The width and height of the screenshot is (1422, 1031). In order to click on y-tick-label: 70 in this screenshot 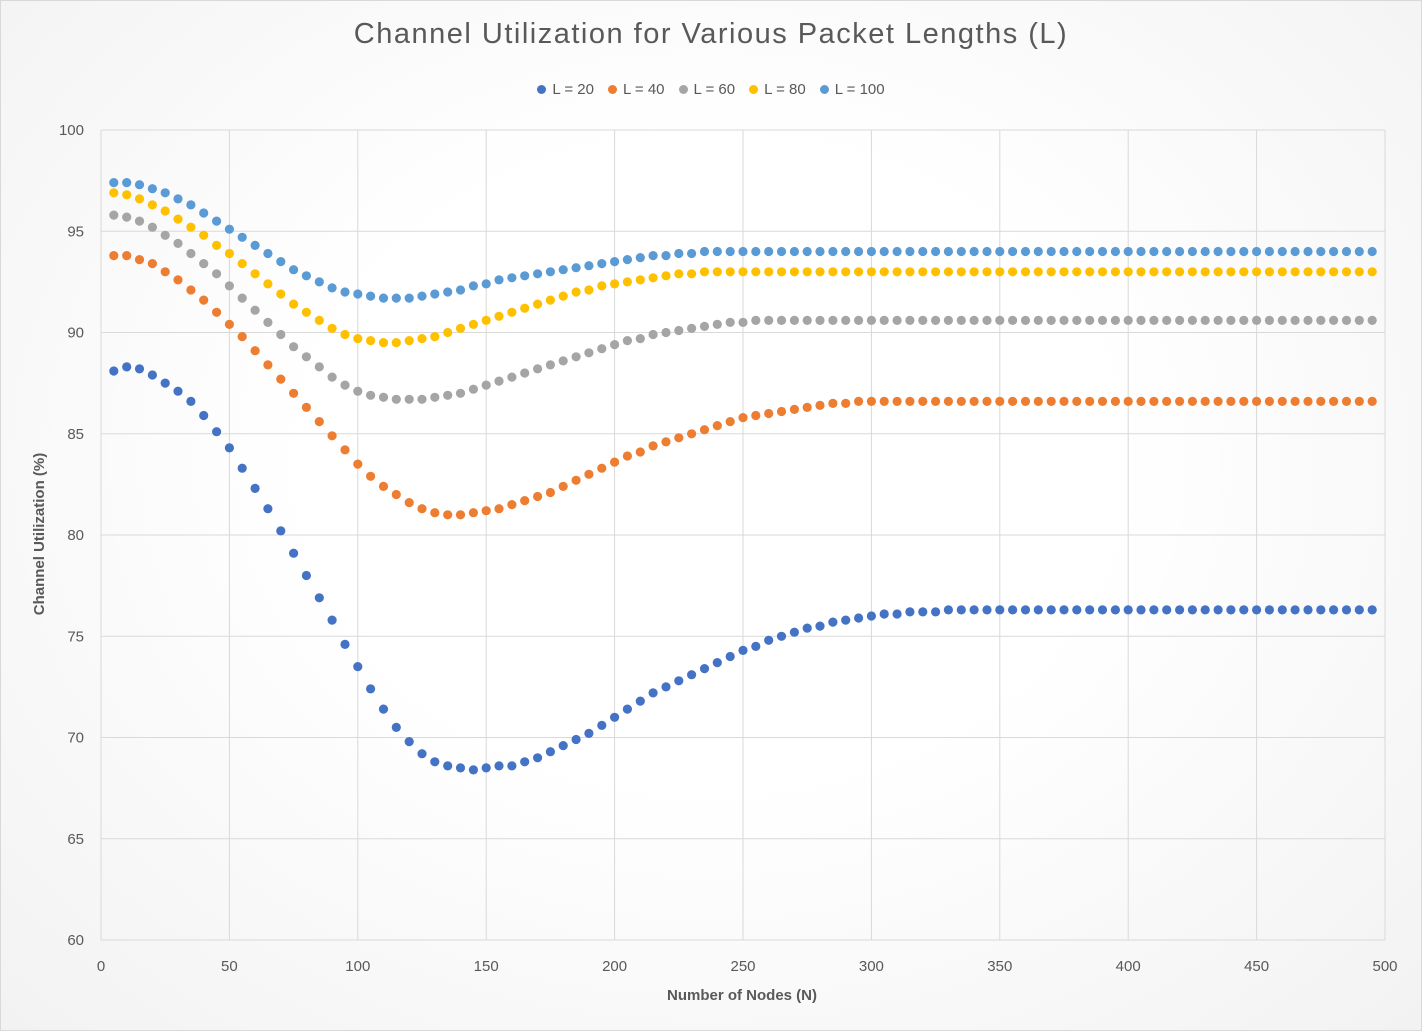, I will do `click(75, 738)`.